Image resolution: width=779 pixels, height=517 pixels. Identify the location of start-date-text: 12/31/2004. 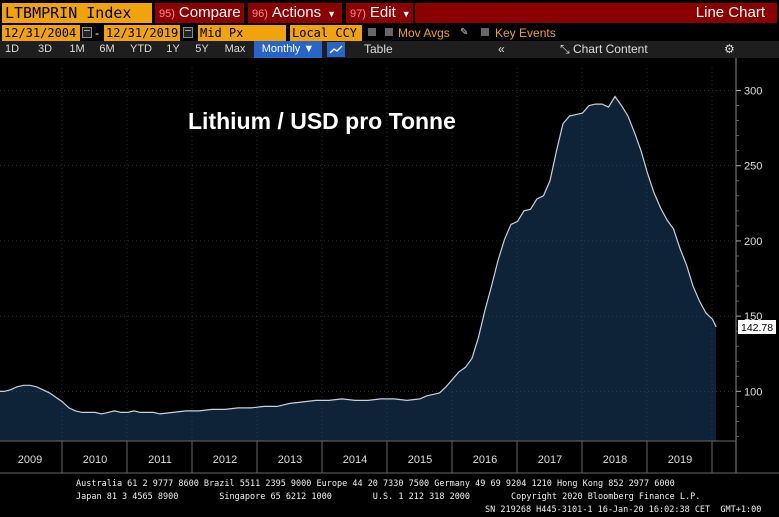
(40, 33).